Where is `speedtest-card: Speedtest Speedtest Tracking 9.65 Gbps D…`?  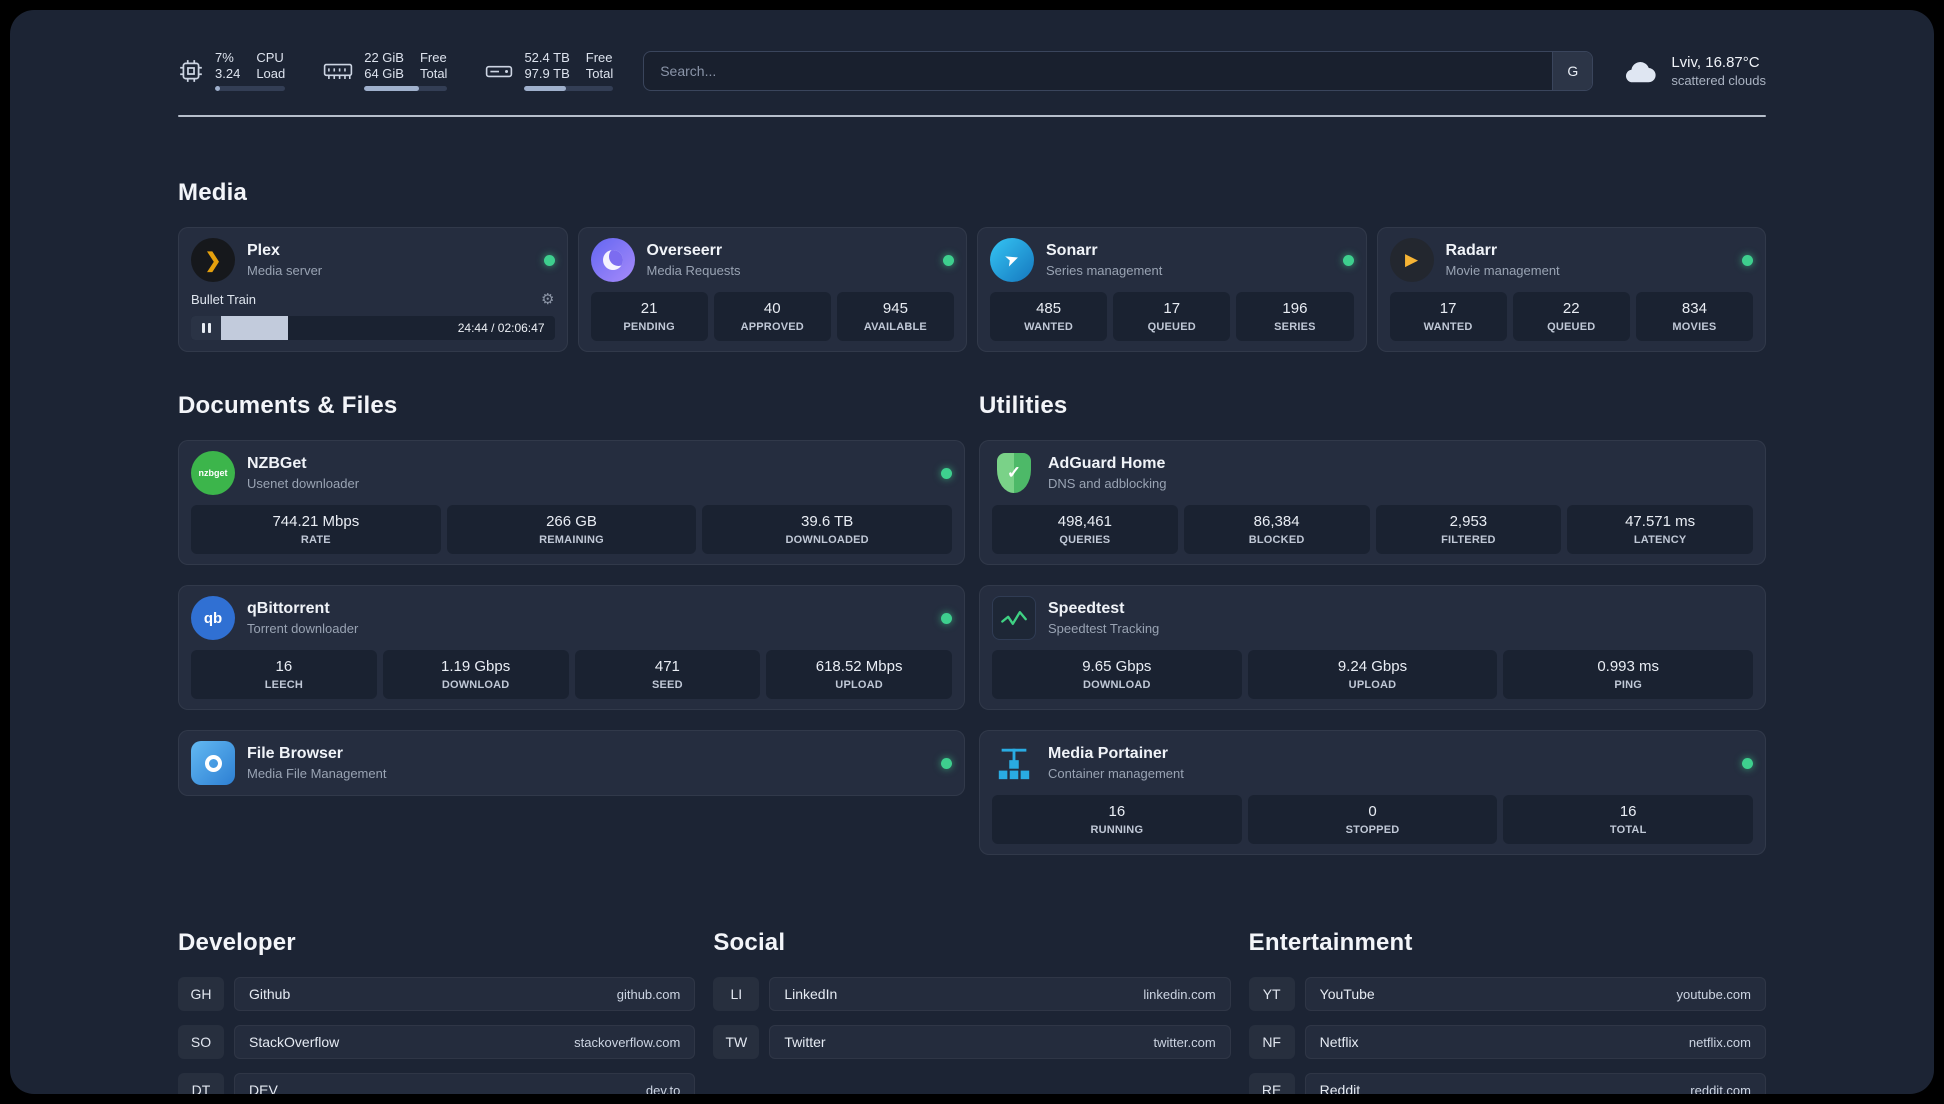 speedtest-card: Speedtest Speedtest Tracking 9.65 Gbps D… is located at coordinates (1372, 647).